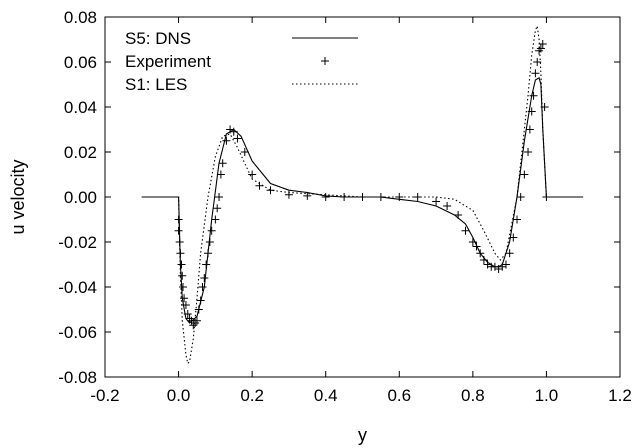  Describe the element at coordinates (399, 395) in the screenshot. I see `x-tick-label: 0.6` at that location.